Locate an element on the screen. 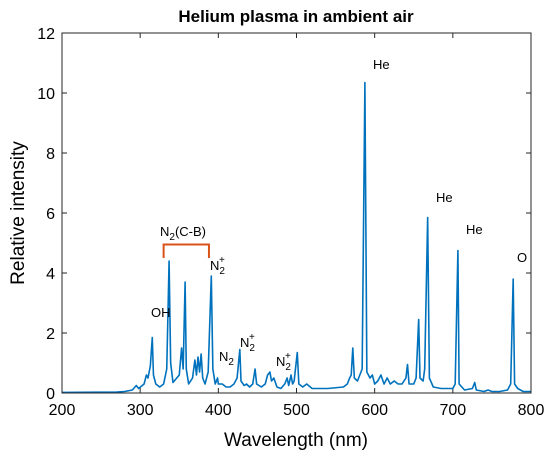 The image size is (550, 463). y-axis-label: Relative intensity is located at coordinates (18, 213).